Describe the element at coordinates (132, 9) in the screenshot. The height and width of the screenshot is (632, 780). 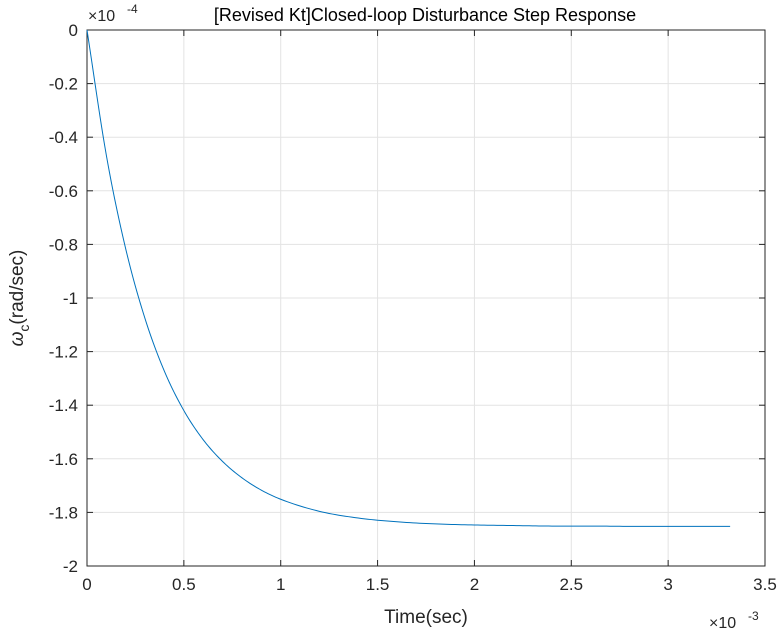
I see `svg-text: -4` at that location.